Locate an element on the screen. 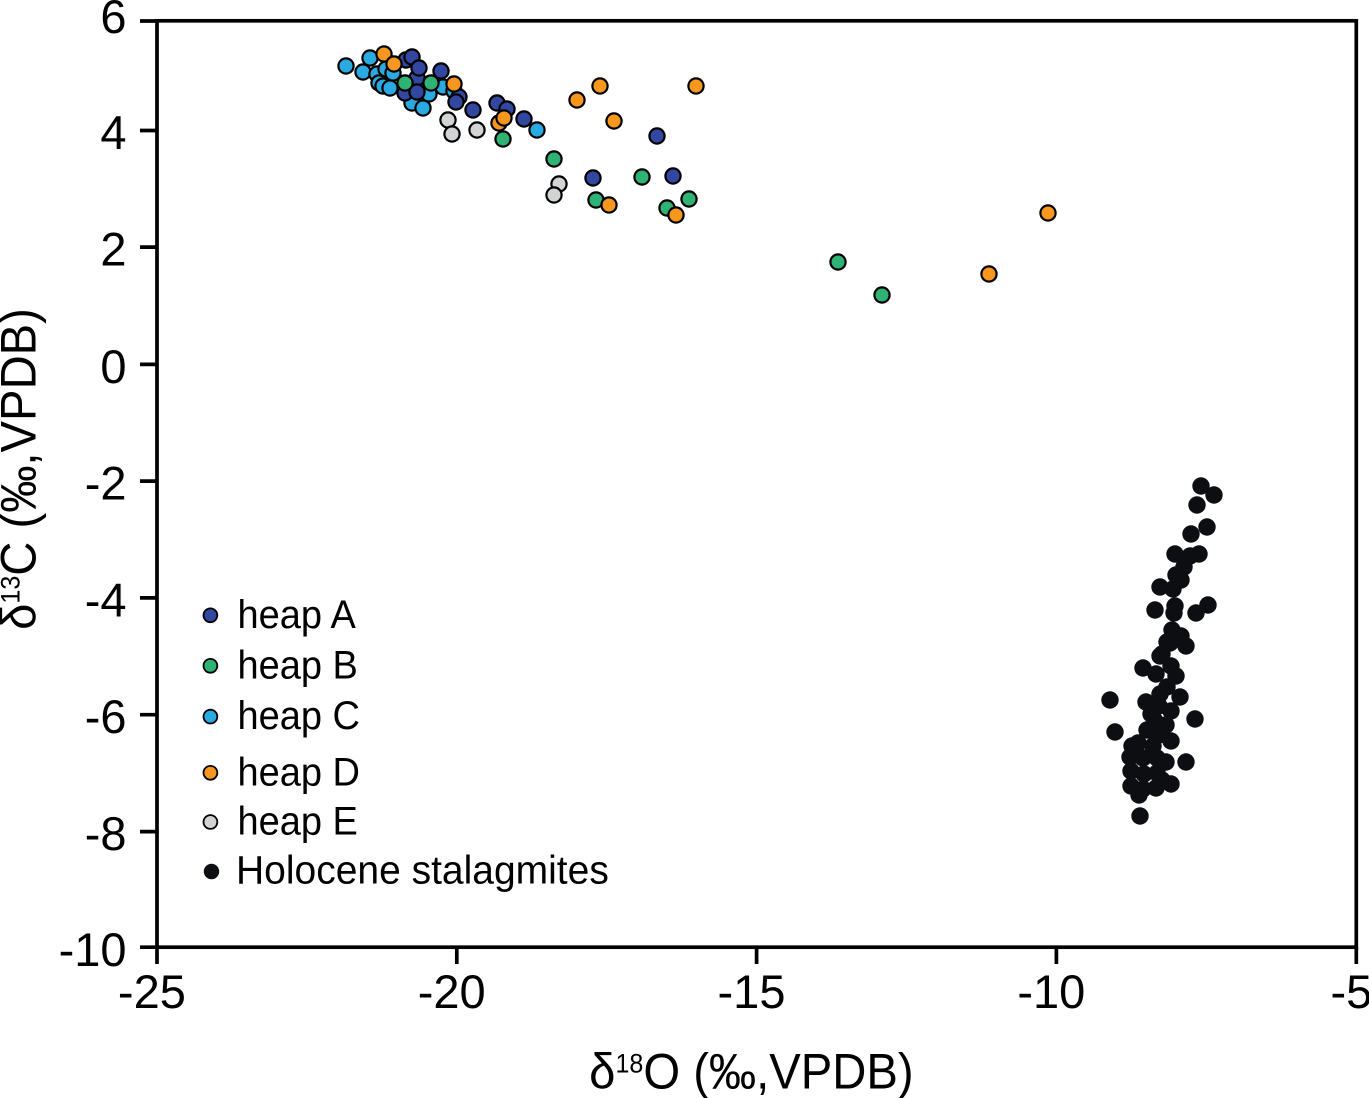 The image size is (1369, 1098). svg-text: δ13C (‰,VPDB) is located at coordinates (23, 469).